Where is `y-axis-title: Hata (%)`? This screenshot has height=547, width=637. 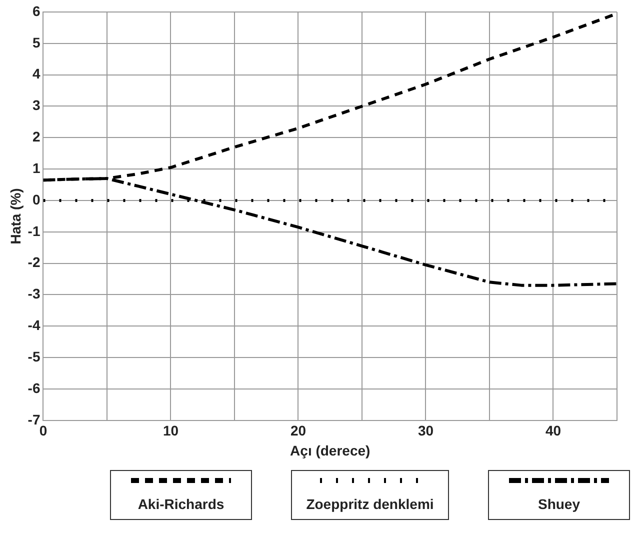
y-axis-title: Hata (%) is located at coordinates (15, 216).